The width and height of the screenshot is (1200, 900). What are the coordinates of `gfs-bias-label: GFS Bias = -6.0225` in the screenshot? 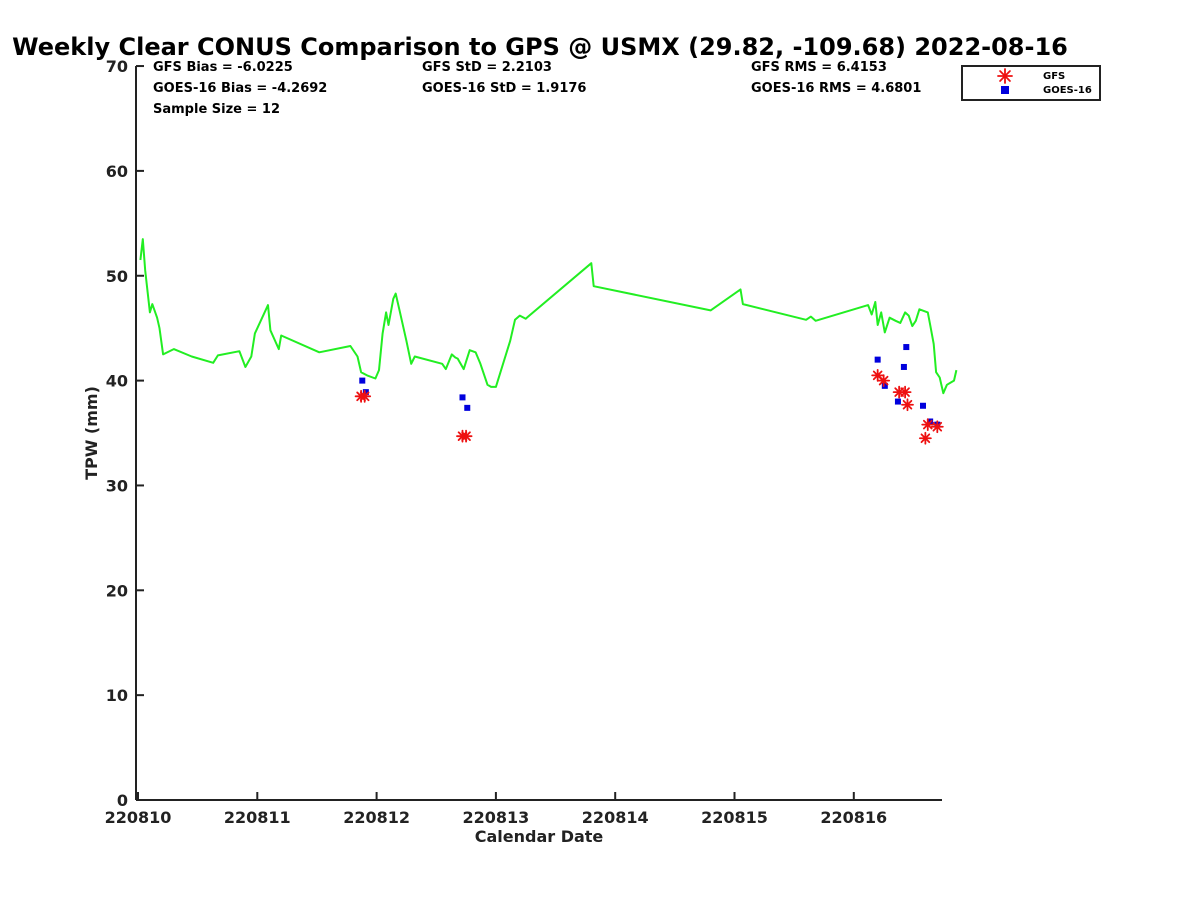 It's located at (223, 67).